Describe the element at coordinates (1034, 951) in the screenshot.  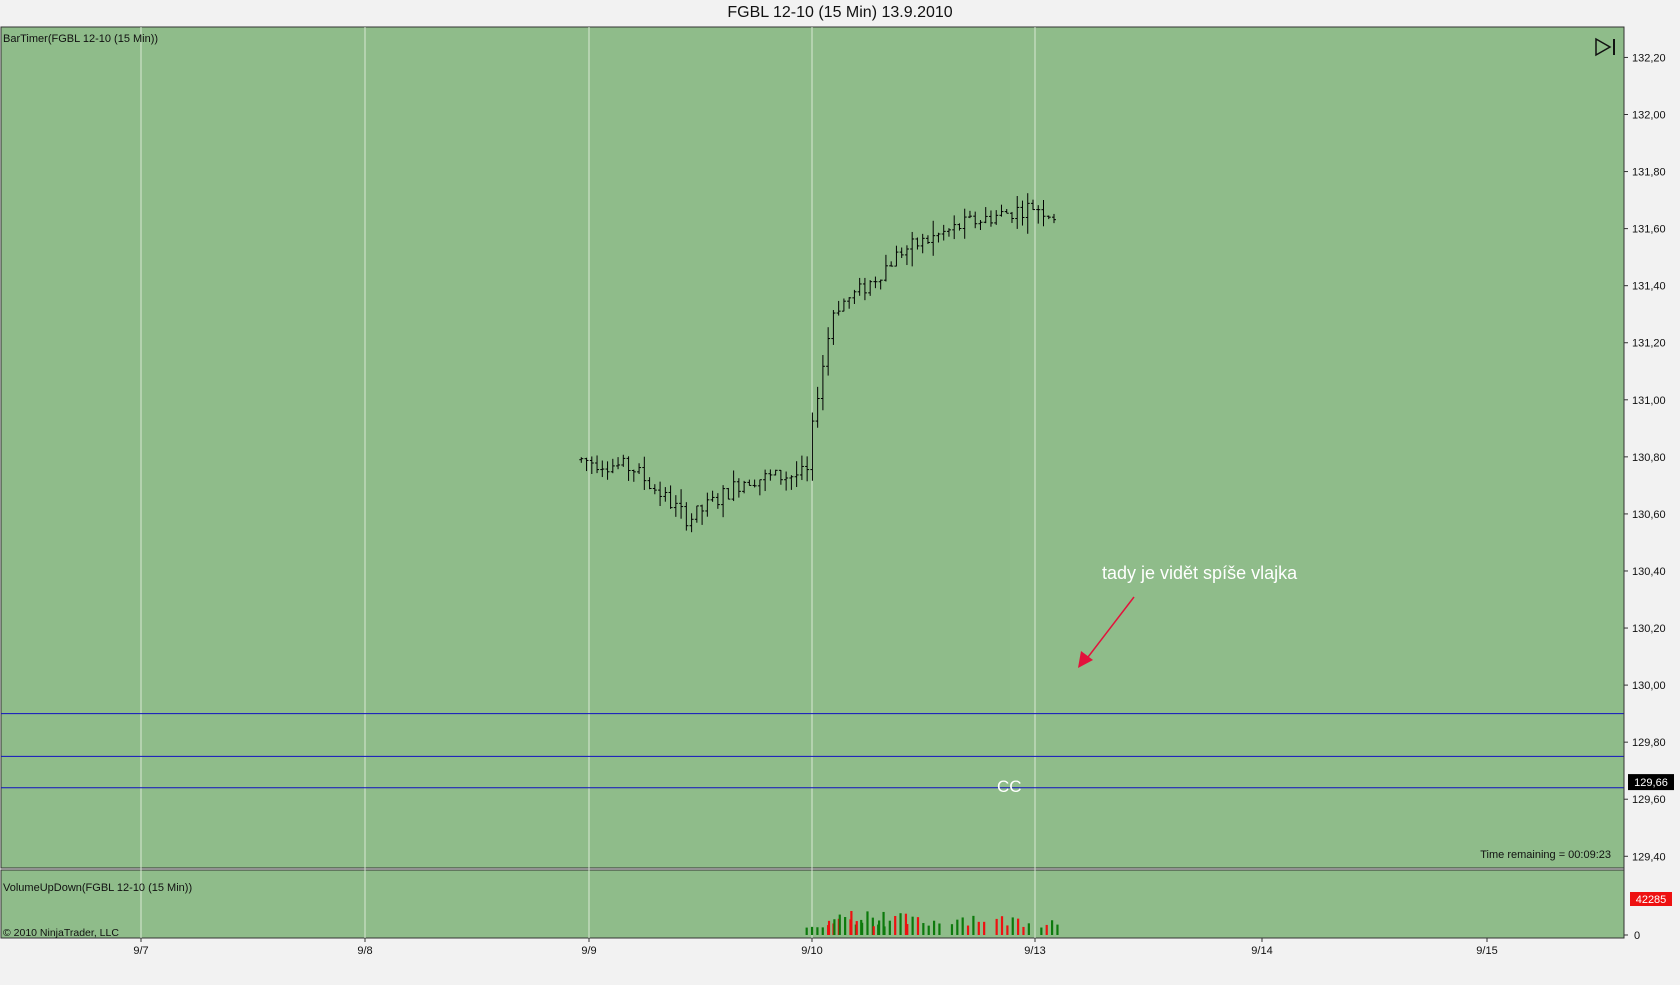
I see `date-tick-label: 9/13` at that location.